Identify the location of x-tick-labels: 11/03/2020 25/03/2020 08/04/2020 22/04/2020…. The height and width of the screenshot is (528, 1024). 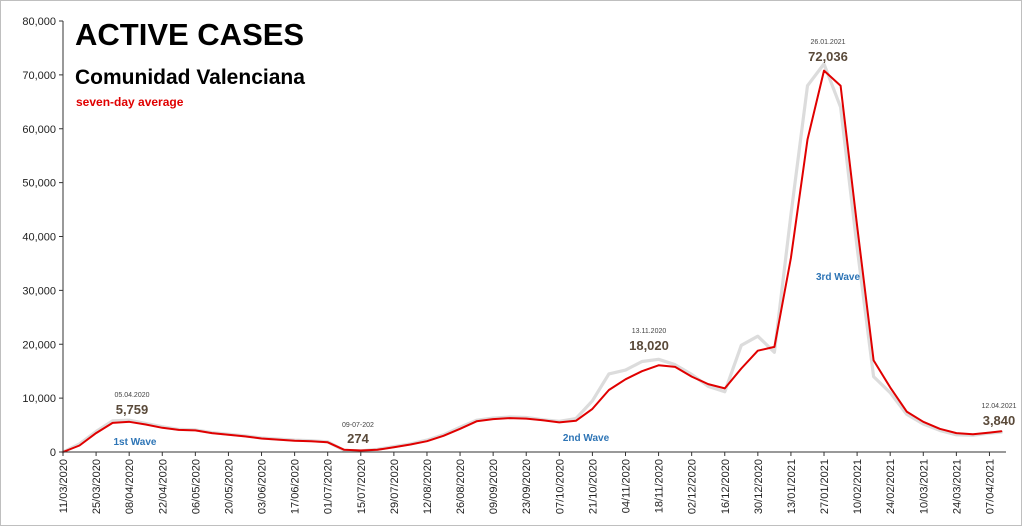
(527, 483).